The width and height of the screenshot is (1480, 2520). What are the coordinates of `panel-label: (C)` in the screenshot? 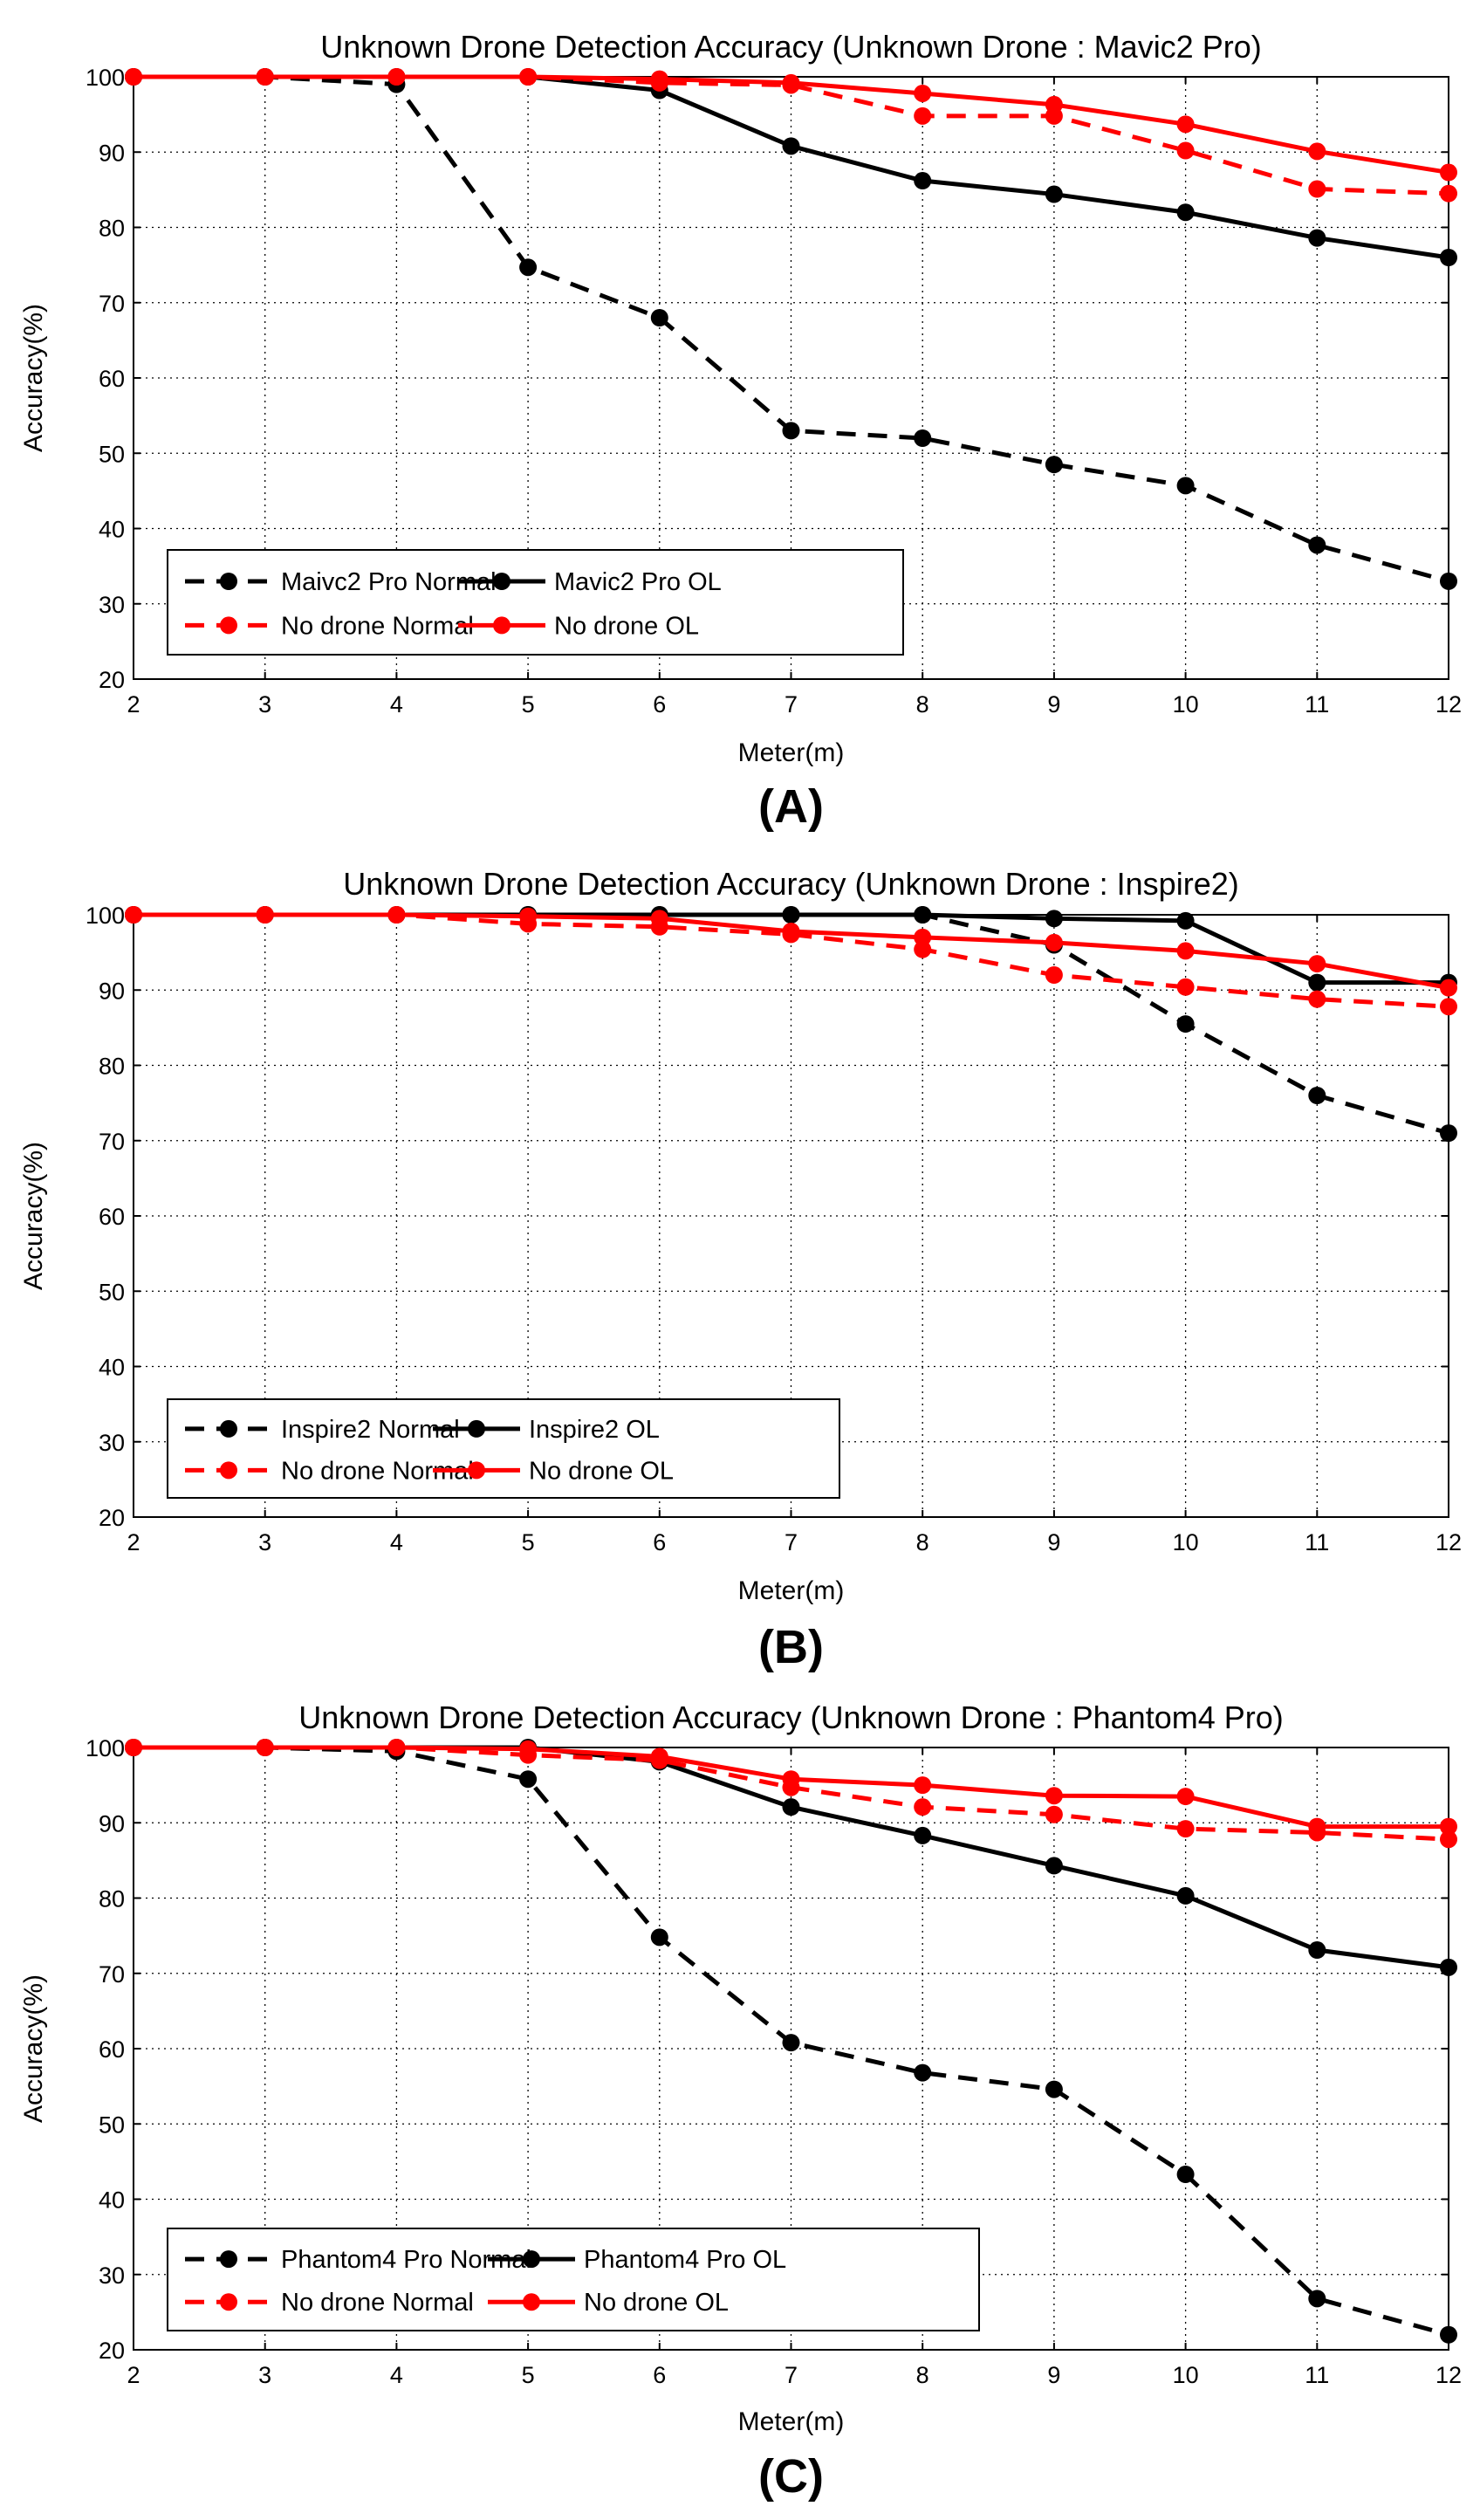 It's located at (791, 2476).